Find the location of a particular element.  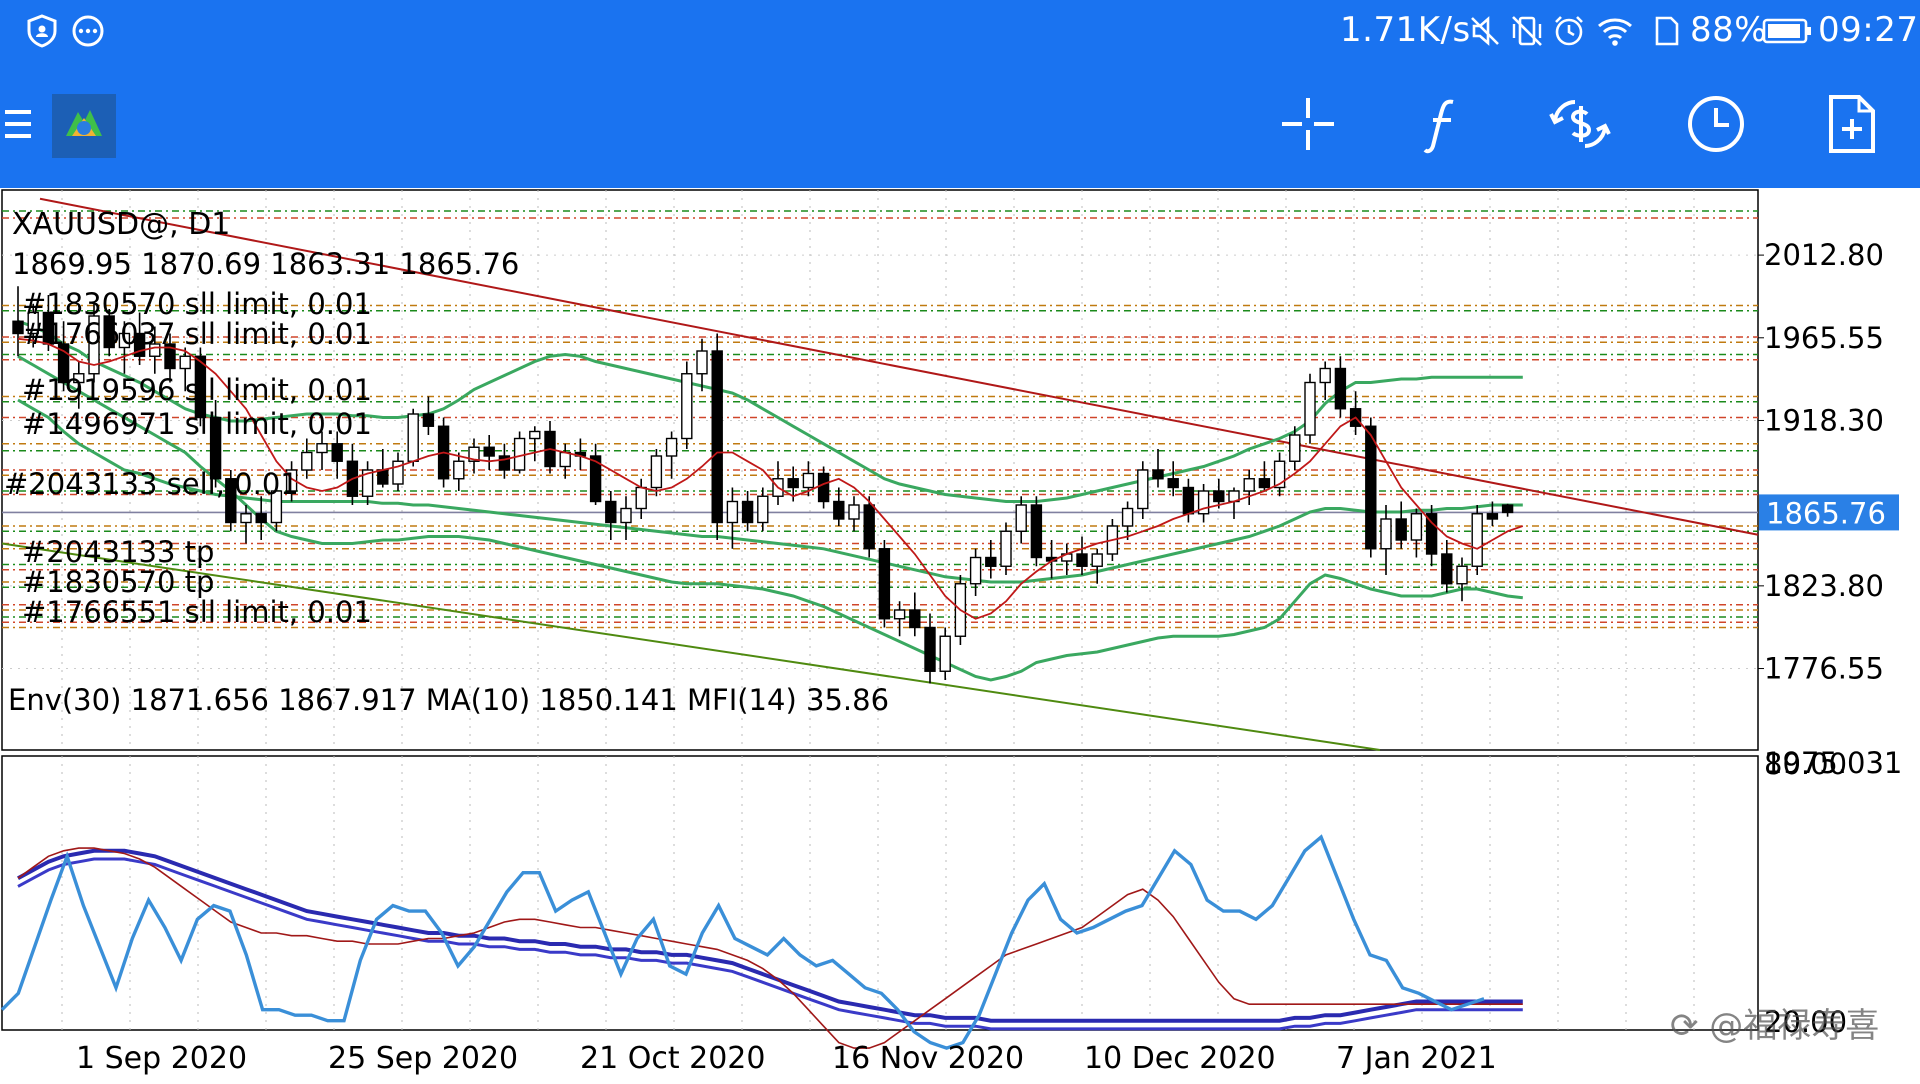

indicator-overlay-value: 1975.031 is located at coordinates (1833, 763).